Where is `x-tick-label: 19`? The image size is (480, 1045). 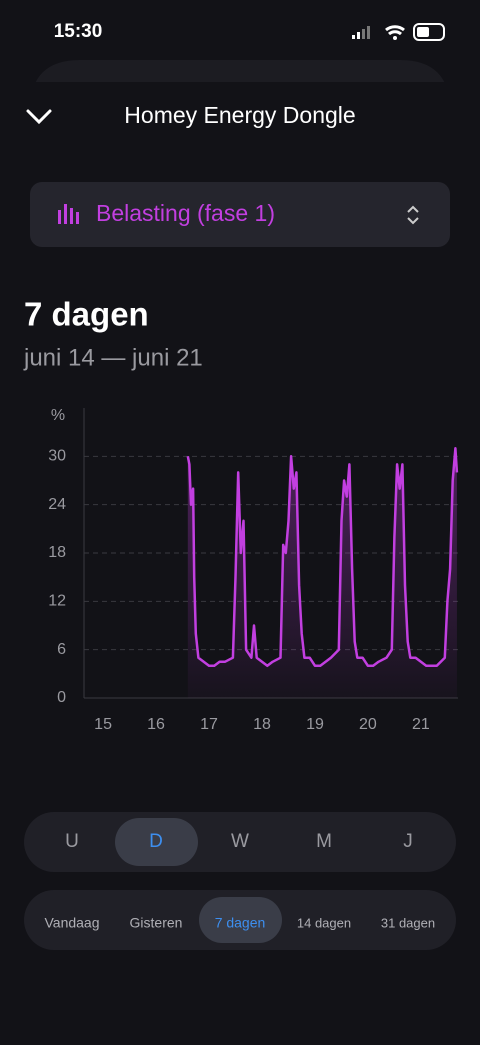
x-tick-label: 19 is located at coordinates (315, 724).